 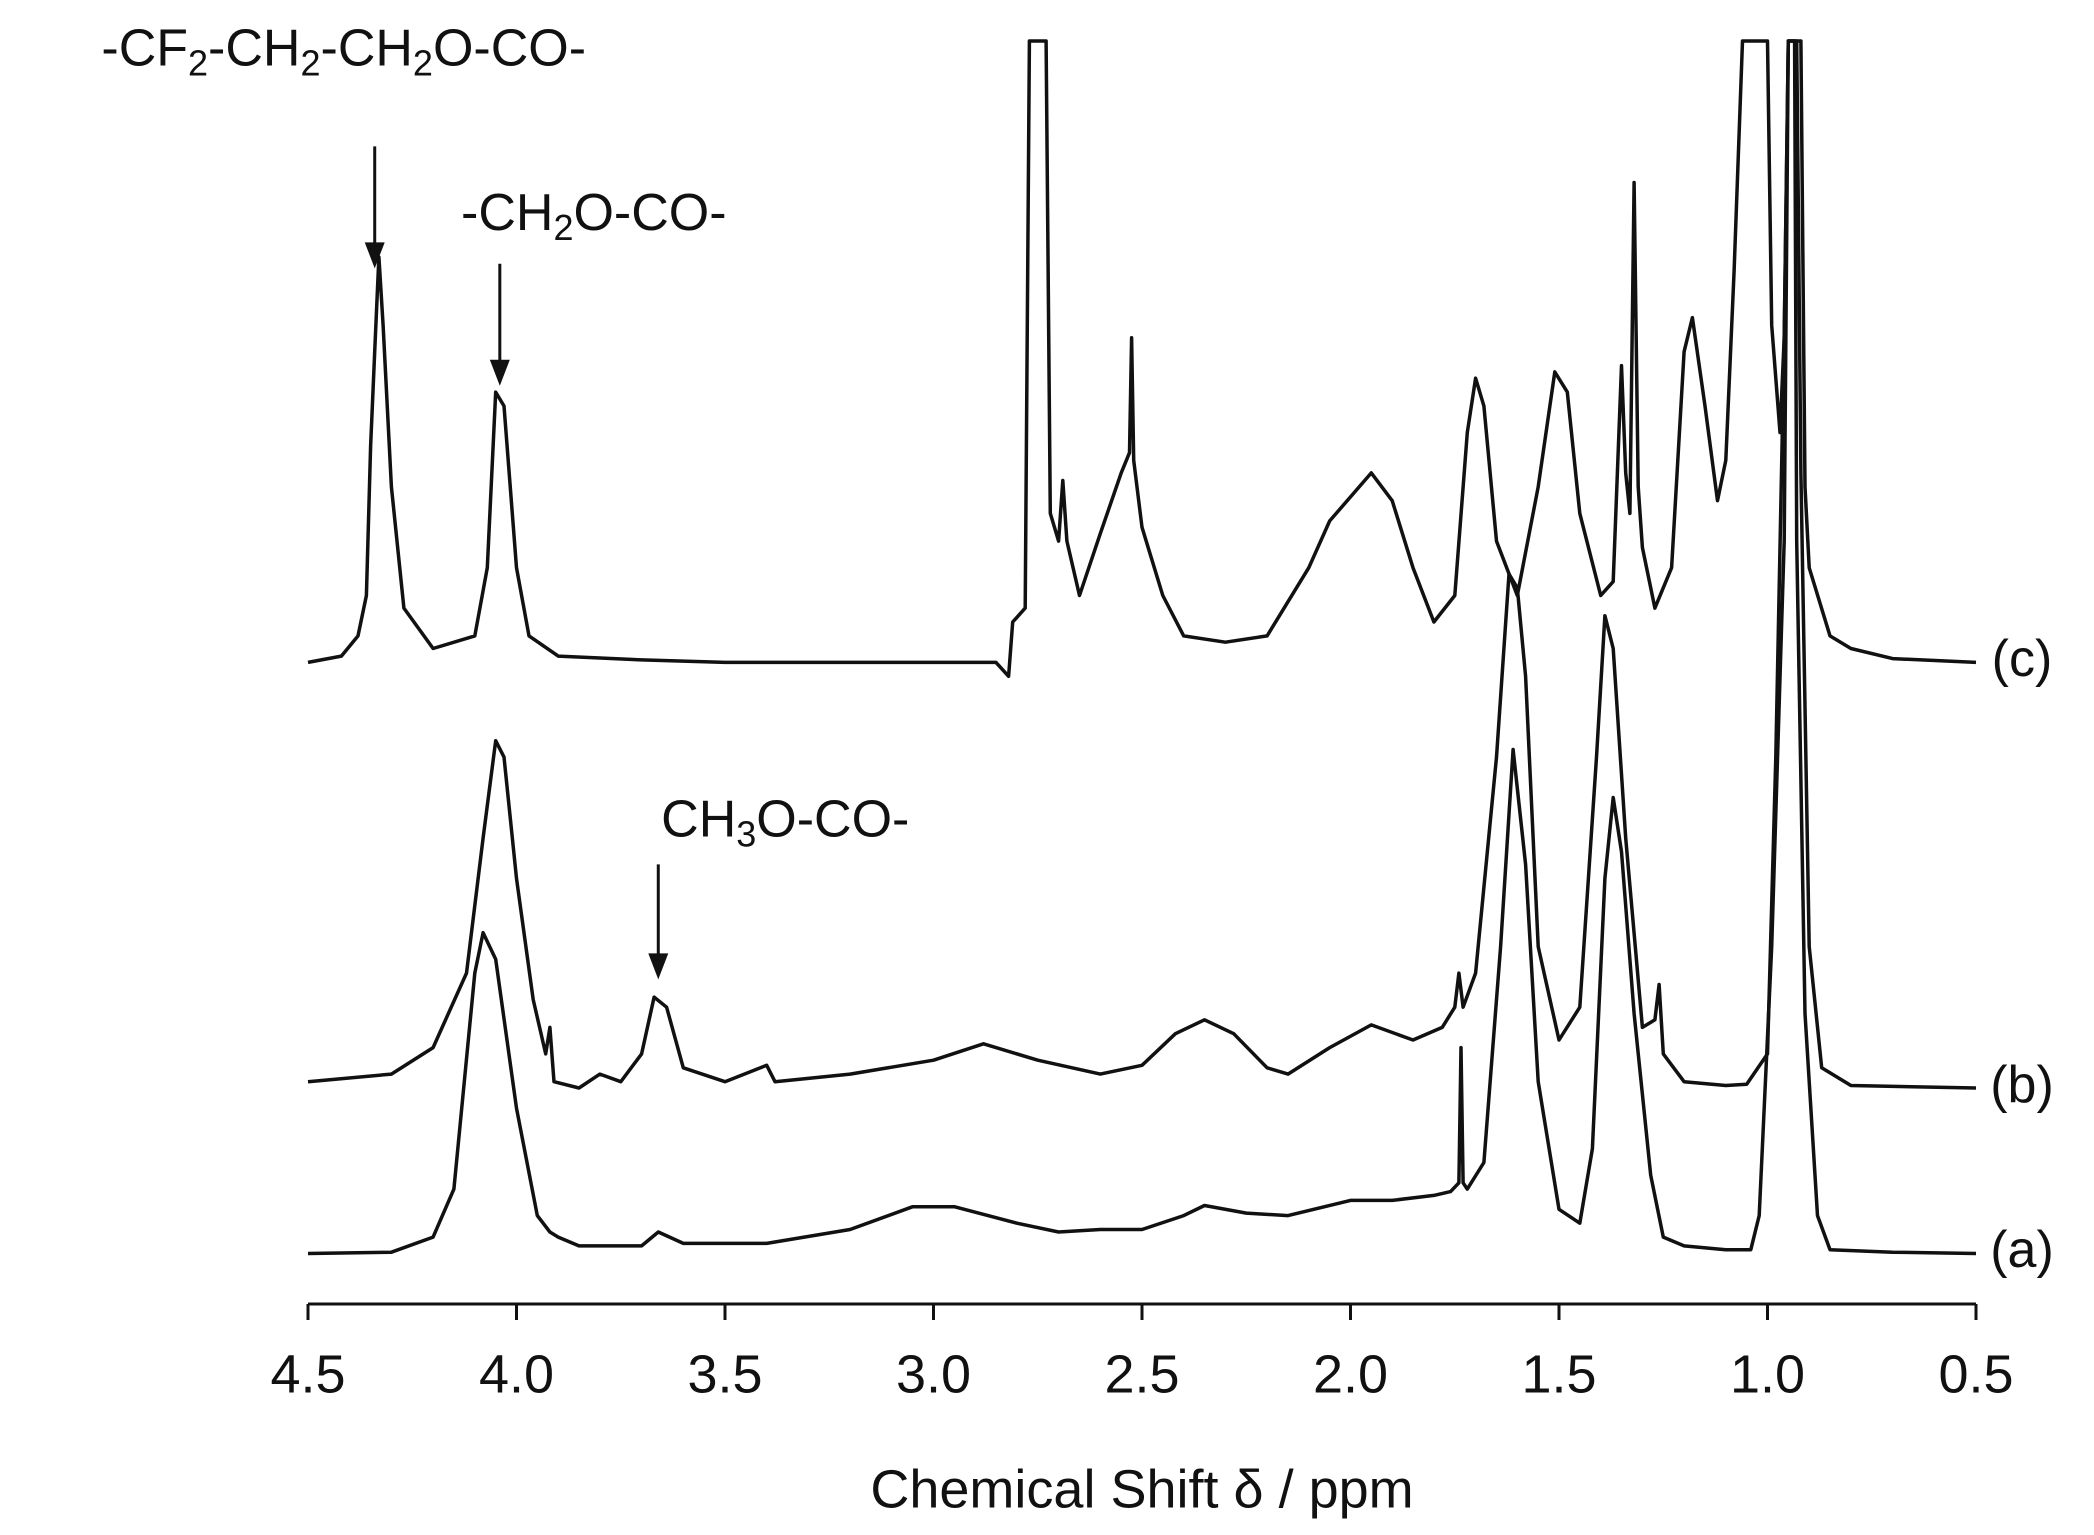 I want to click on annotation-text: CH3O-CO-, so click(x=785, y=822).